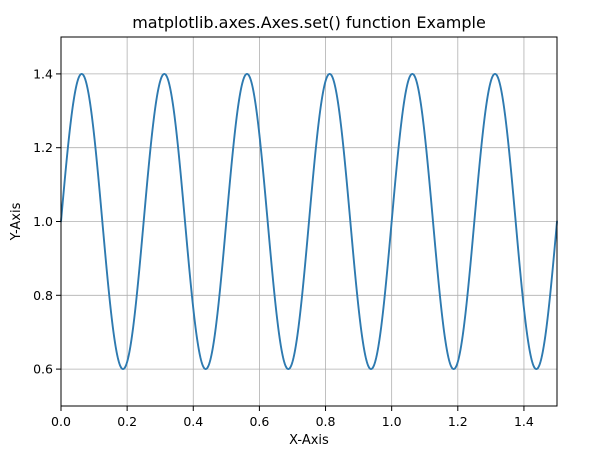 Image resolution: width=602 pixels, height=458 pixels. What do you see at coordinates (43, 73) in the screenshot?
I see `y-tick-label: 1.4` at bounding box center [43, 73].